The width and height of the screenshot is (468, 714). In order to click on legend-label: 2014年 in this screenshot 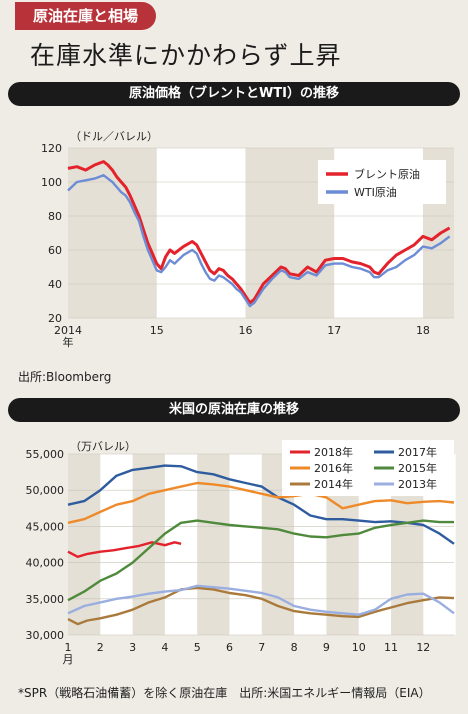, I will do `click(333, 484)`.